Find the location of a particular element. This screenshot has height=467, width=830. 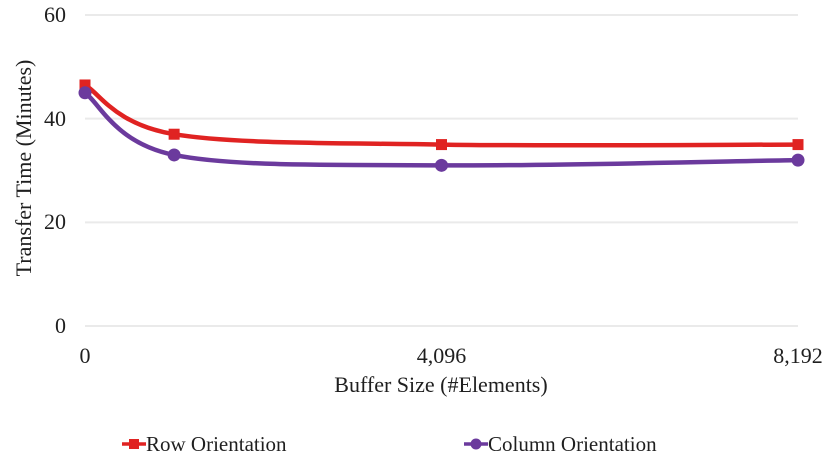

legend-item-row-orientation: Row Orientation is located at coordinates (204, 444).